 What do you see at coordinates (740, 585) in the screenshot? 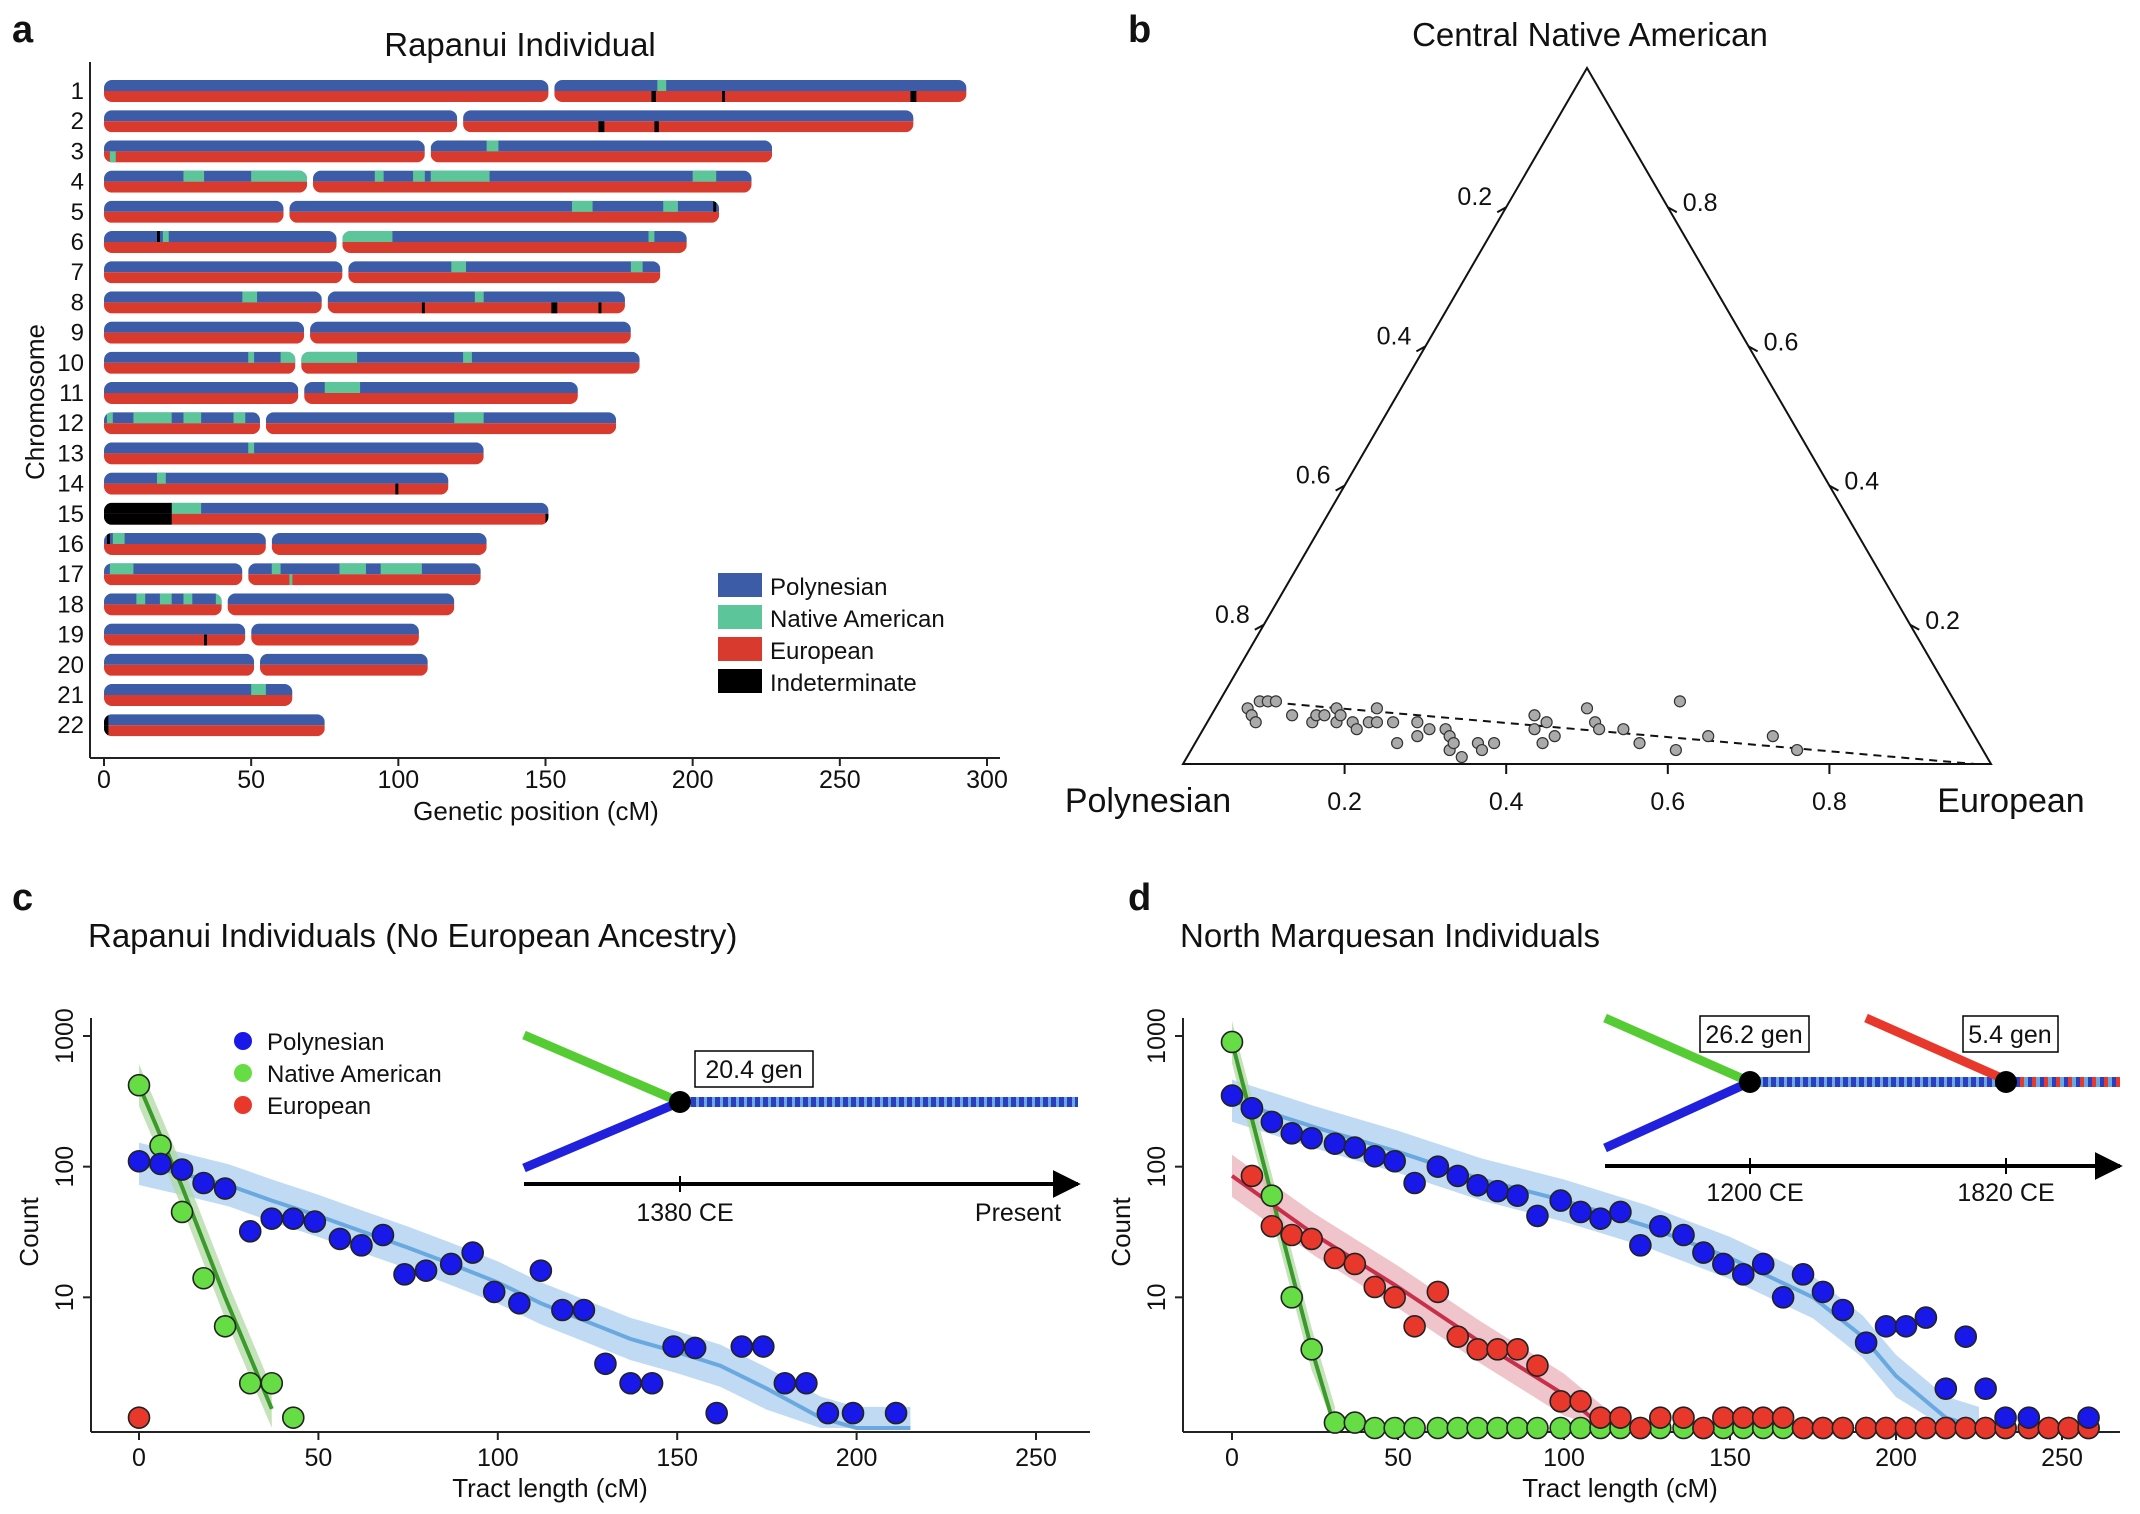
I see `legend-swatch-polynesian` at bounding box center [740, 585].